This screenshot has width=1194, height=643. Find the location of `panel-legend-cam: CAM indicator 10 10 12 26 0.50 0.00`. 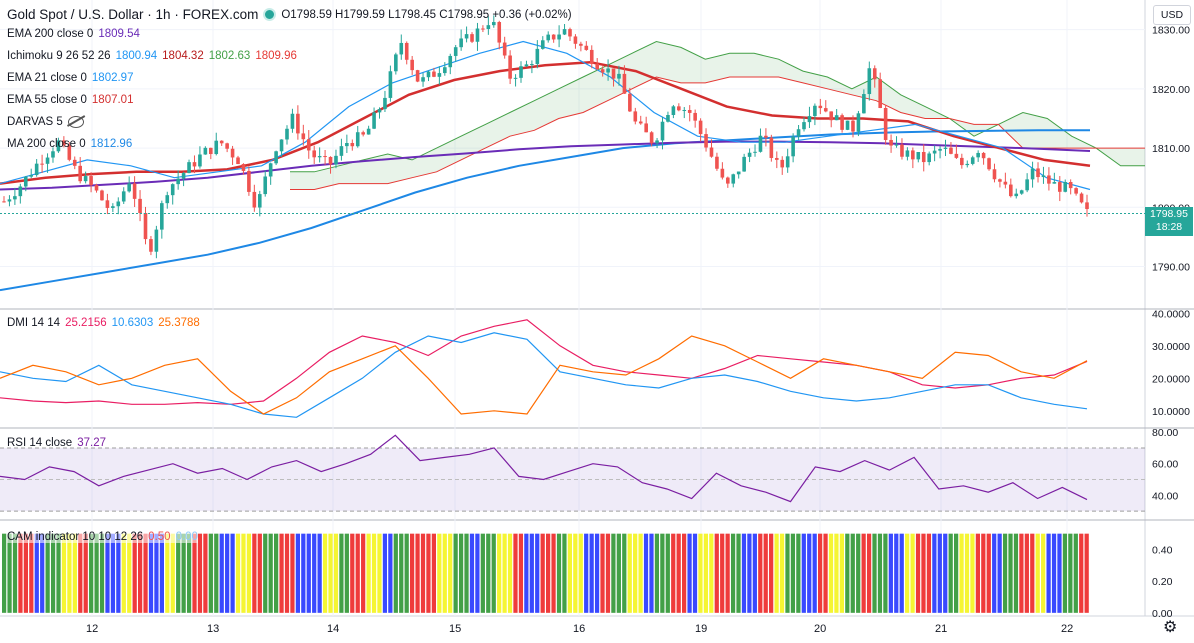

panel-legend-cam: CAM indicator 10 10 12 26 0.50 0.00 is located at coordinates (102, 537).